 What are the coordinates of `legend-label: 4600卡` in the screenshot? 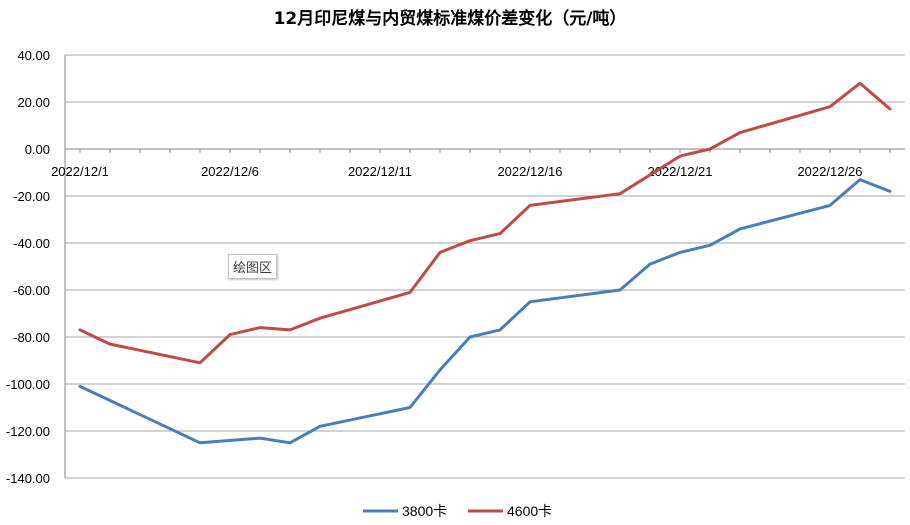 It's located at (529, 511).